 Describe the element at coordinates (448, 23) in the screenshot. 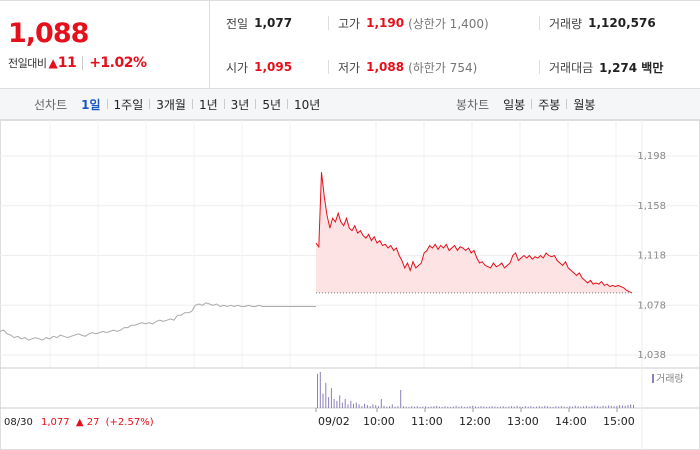

I see `upper-limit: (상한가 1,400)` at that location.